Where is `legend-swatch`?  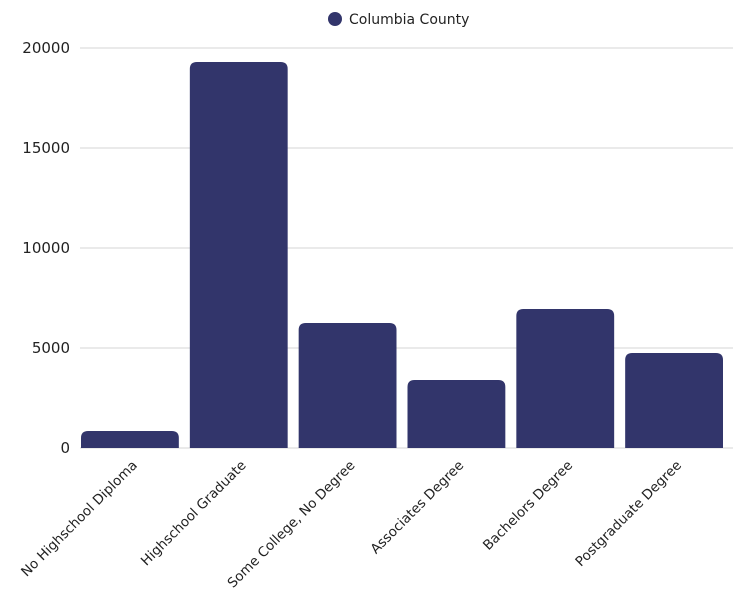
legend-swatch is located at coordinates (335, 19).